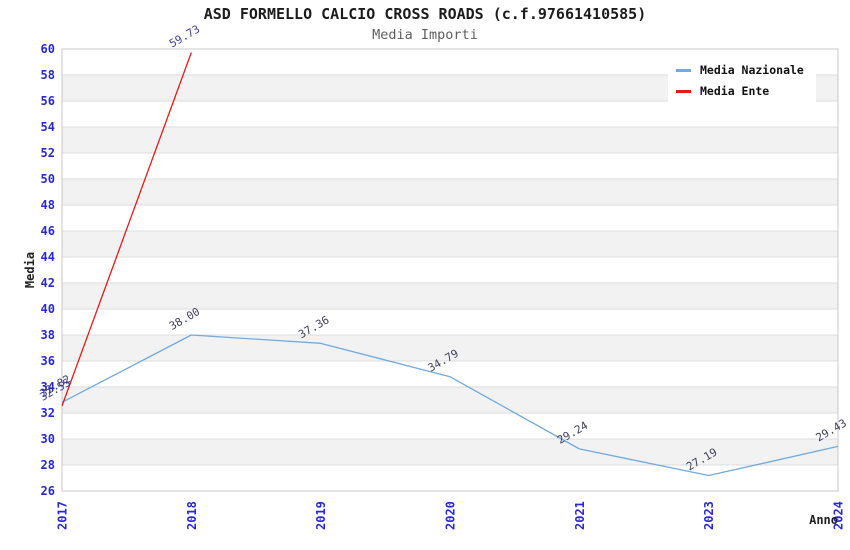  What do you see at coordinates (184, 37) in the screenshot?
I see `svg-text: 59.73` at bounding box center [184, 37].